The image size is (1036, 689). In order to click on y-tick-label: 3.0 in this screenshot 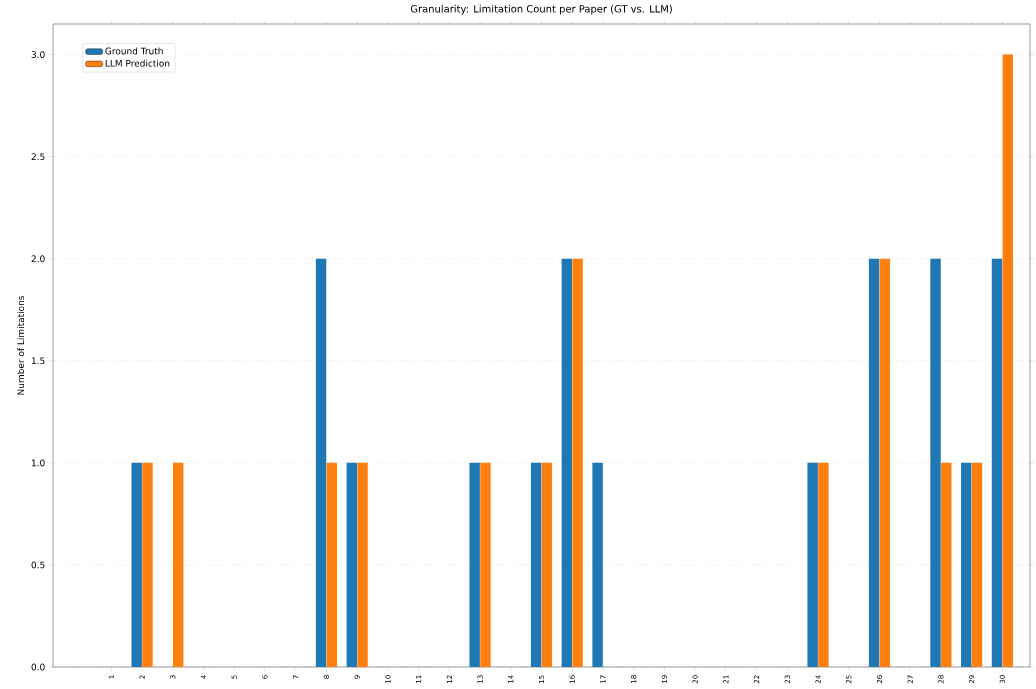, I will do `click(38, 54)`.